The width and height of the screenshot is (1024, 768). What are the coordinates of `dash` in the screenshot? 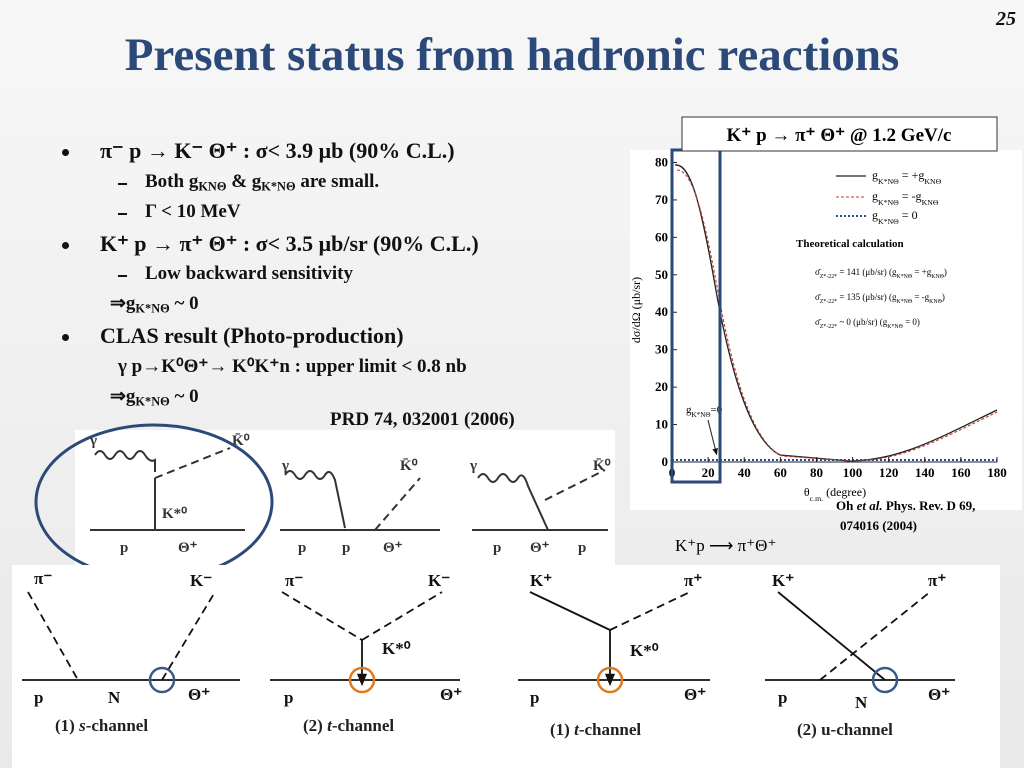 It's located at (122, 214).